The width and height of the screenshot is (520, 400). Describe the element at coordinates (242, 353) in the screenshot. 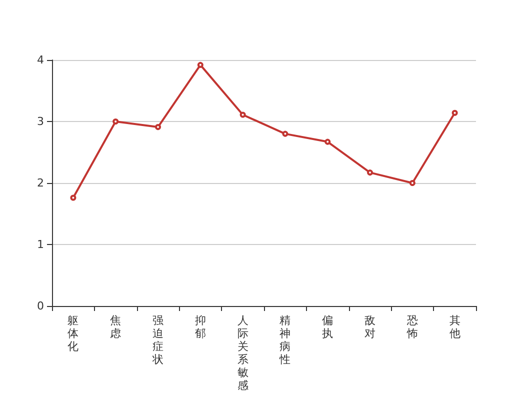

I see `x-tick-label: 人际关系敏感` at that location.